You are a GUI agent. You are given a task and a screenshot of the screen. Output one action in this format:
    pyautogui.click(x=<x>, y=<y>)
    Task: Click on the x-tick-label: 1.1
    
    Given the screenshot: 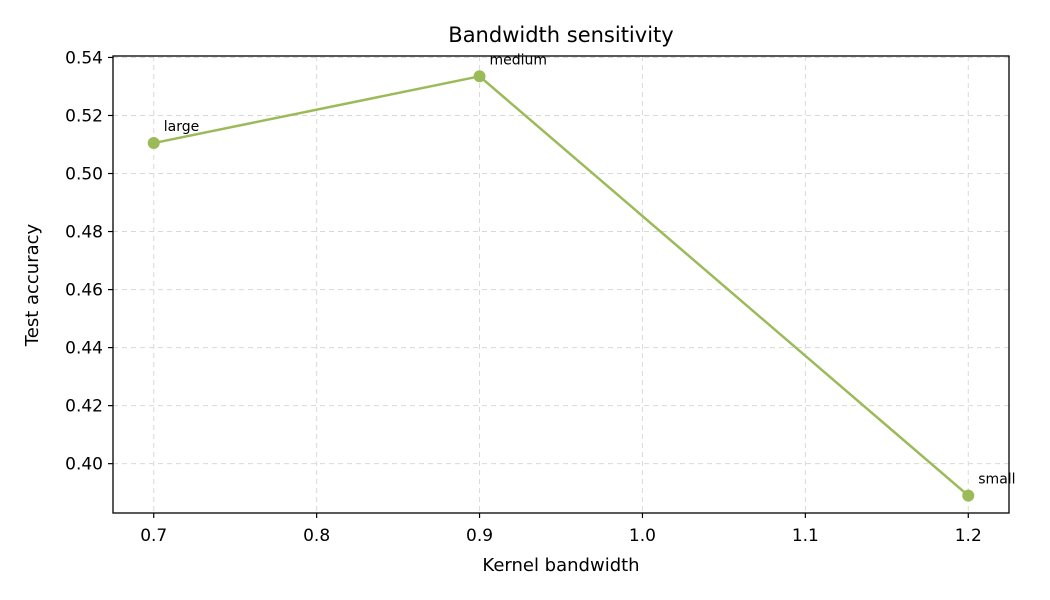 What is the action you would take?
    pyautogui.click(x=805, y=536)
    